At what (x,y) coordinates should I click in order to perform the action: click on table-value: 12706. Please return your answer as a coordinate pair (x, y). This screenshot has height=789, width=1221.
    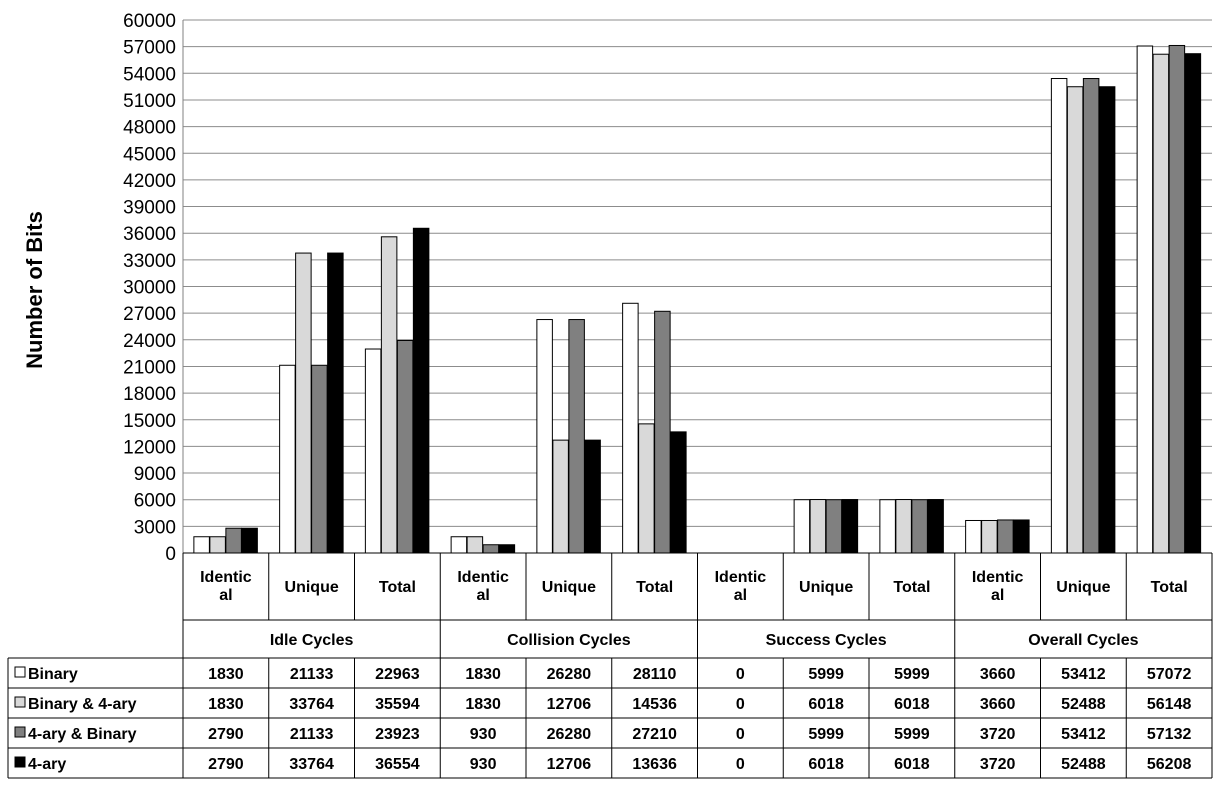
    Looking at the image, I should click on (569, 764).